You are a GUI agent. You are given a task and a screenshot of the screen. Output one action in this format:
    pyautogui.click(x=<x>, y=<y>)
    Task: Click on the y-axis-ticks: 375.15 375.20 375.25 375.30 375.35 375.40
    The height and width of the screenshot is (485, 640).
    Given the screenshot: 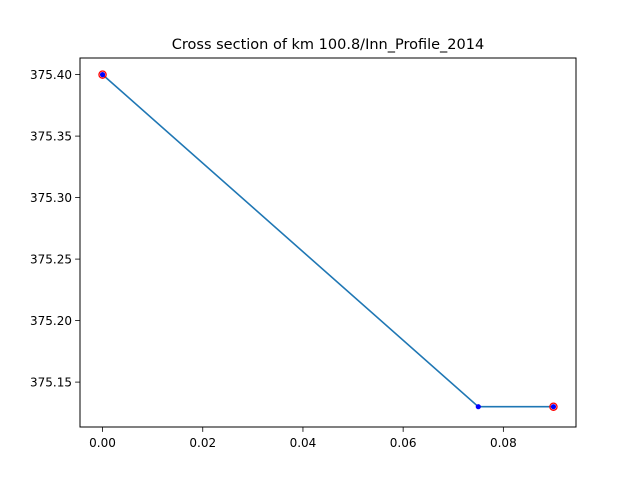 What is the action you would take?
    pyautogui.click(x=55, y=229)
    